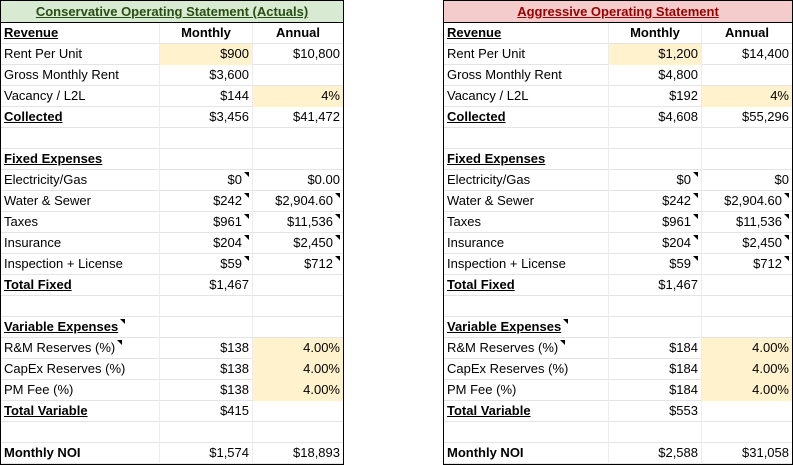 The image size is (793, 465). I want to click on monthly-cell: $138, so click(205, 348).